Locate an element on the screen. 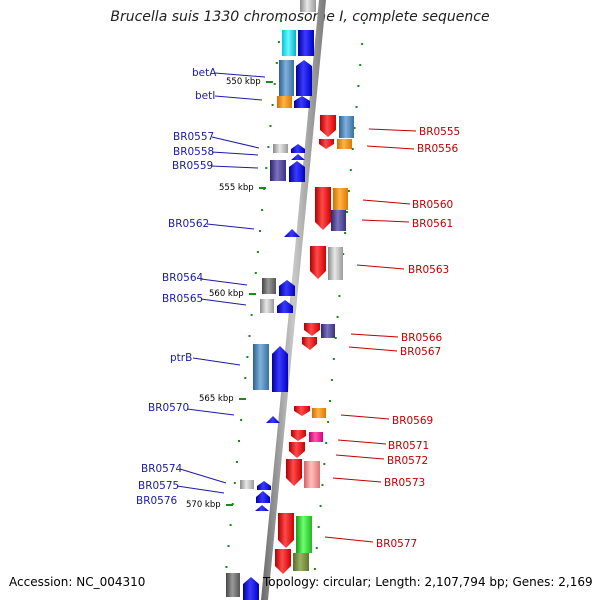  gene-BR0577-region is located at coordinates (293, 543).